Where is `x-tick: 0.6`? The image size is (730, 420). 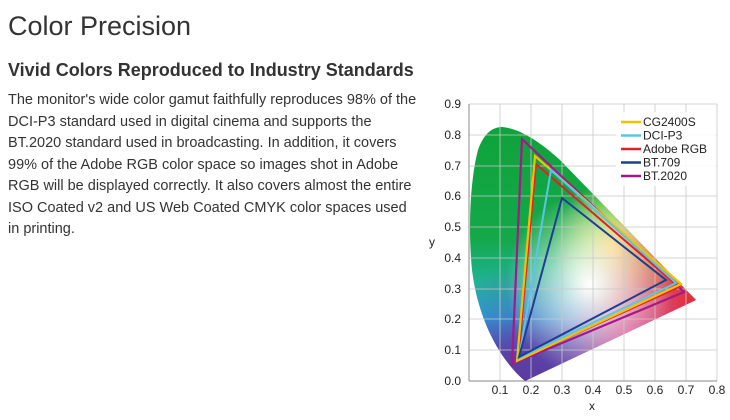 x-tick: 0.6 is located at coordinates (655, 390).